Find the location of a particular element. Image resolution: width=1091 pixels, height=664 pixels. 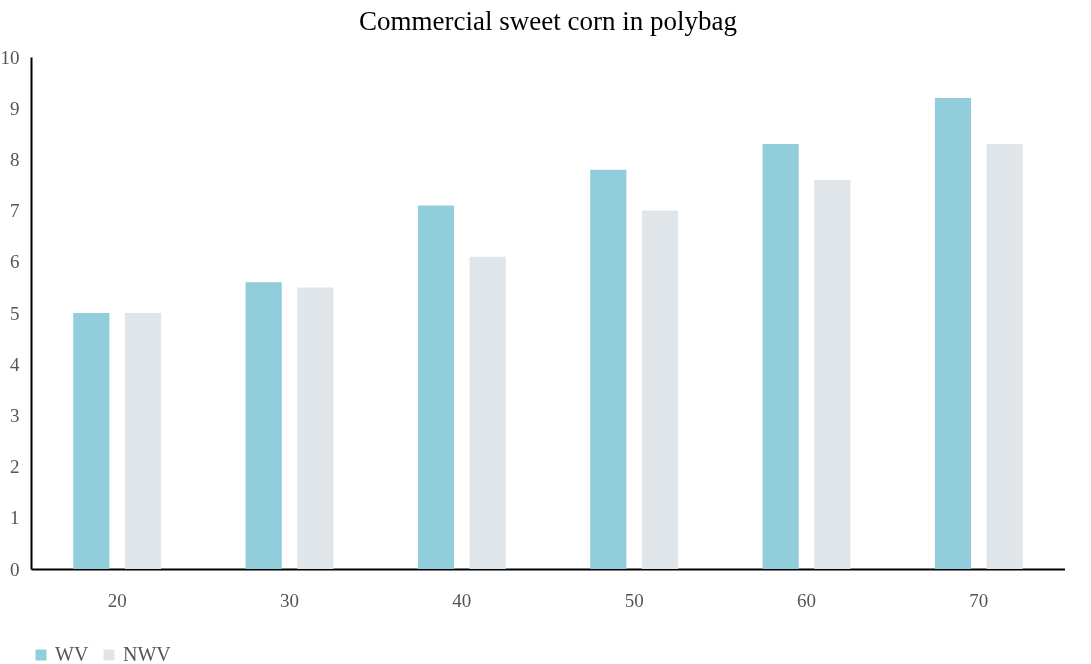

legend-label: NWV is located at coordinates (147, 653).